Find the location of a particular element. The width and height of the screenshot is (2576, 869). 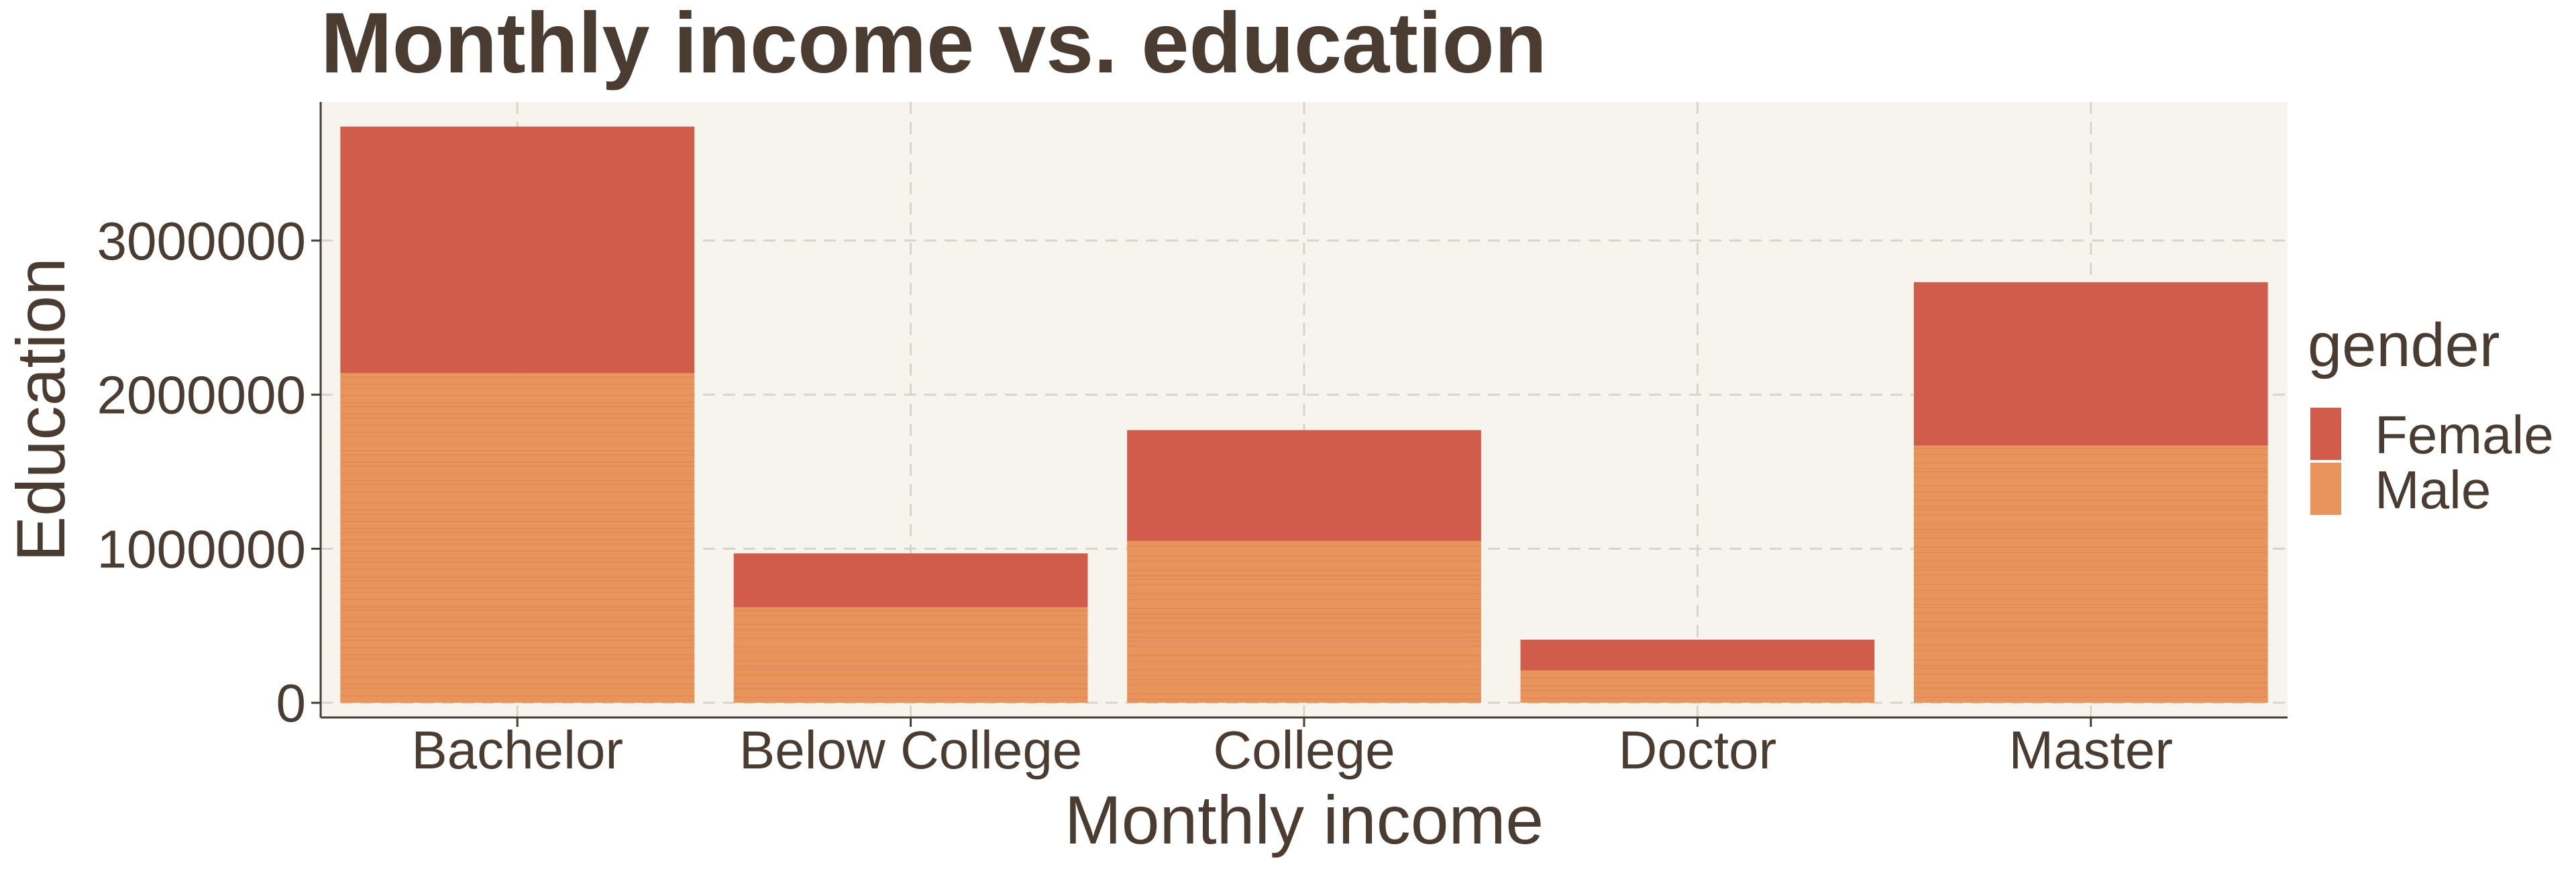

bar-stripes-doctor is located at coordinates (1697, 688).